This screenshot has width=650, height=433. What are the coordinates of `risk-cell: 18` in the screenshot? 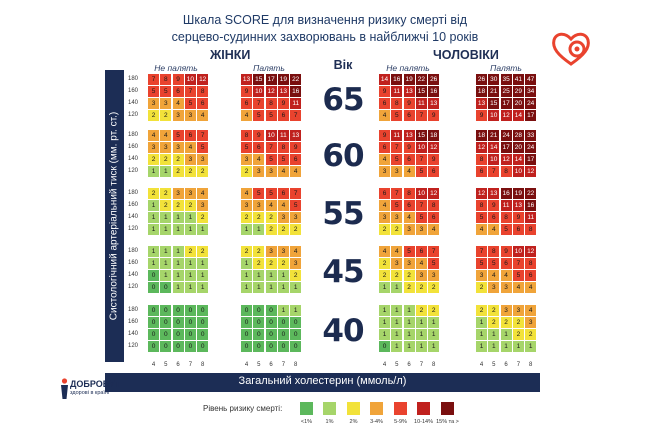 It's located at (481, 135).